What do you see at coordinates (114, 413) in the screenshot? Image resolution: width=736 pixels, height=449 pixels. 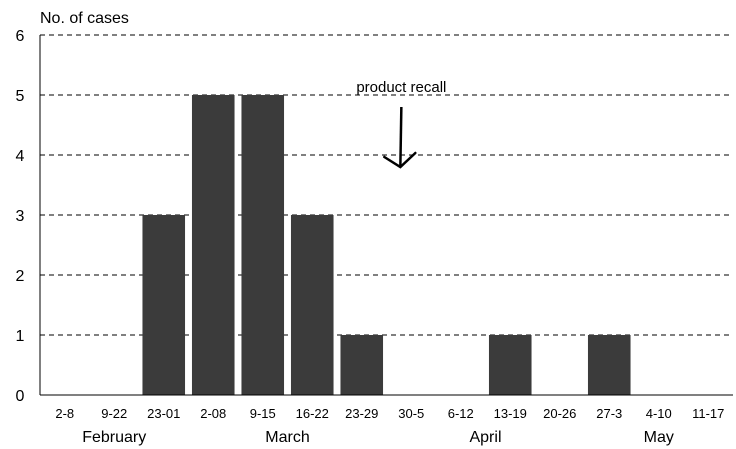 I see `x-tick-9-22: 9-22` at bounding box center [114, 413].